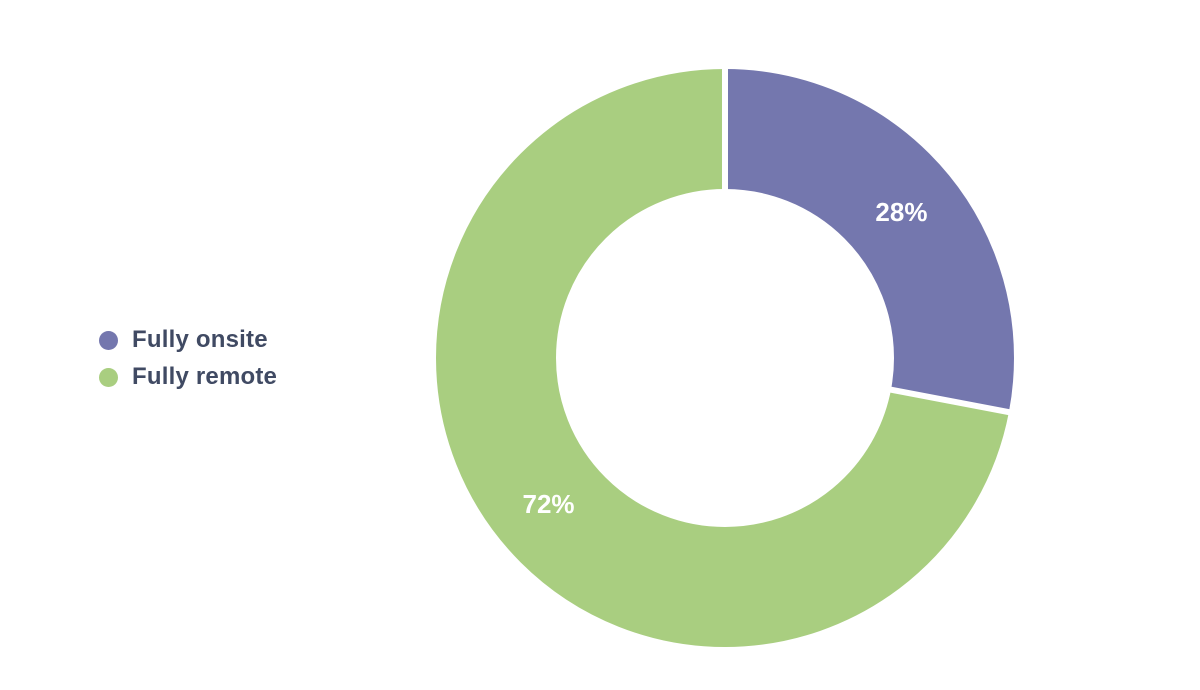 The height and width of the screenshot is (690, 1200). I want to click on legend-item-fully-remote: Fully remote, so click(188, 377).